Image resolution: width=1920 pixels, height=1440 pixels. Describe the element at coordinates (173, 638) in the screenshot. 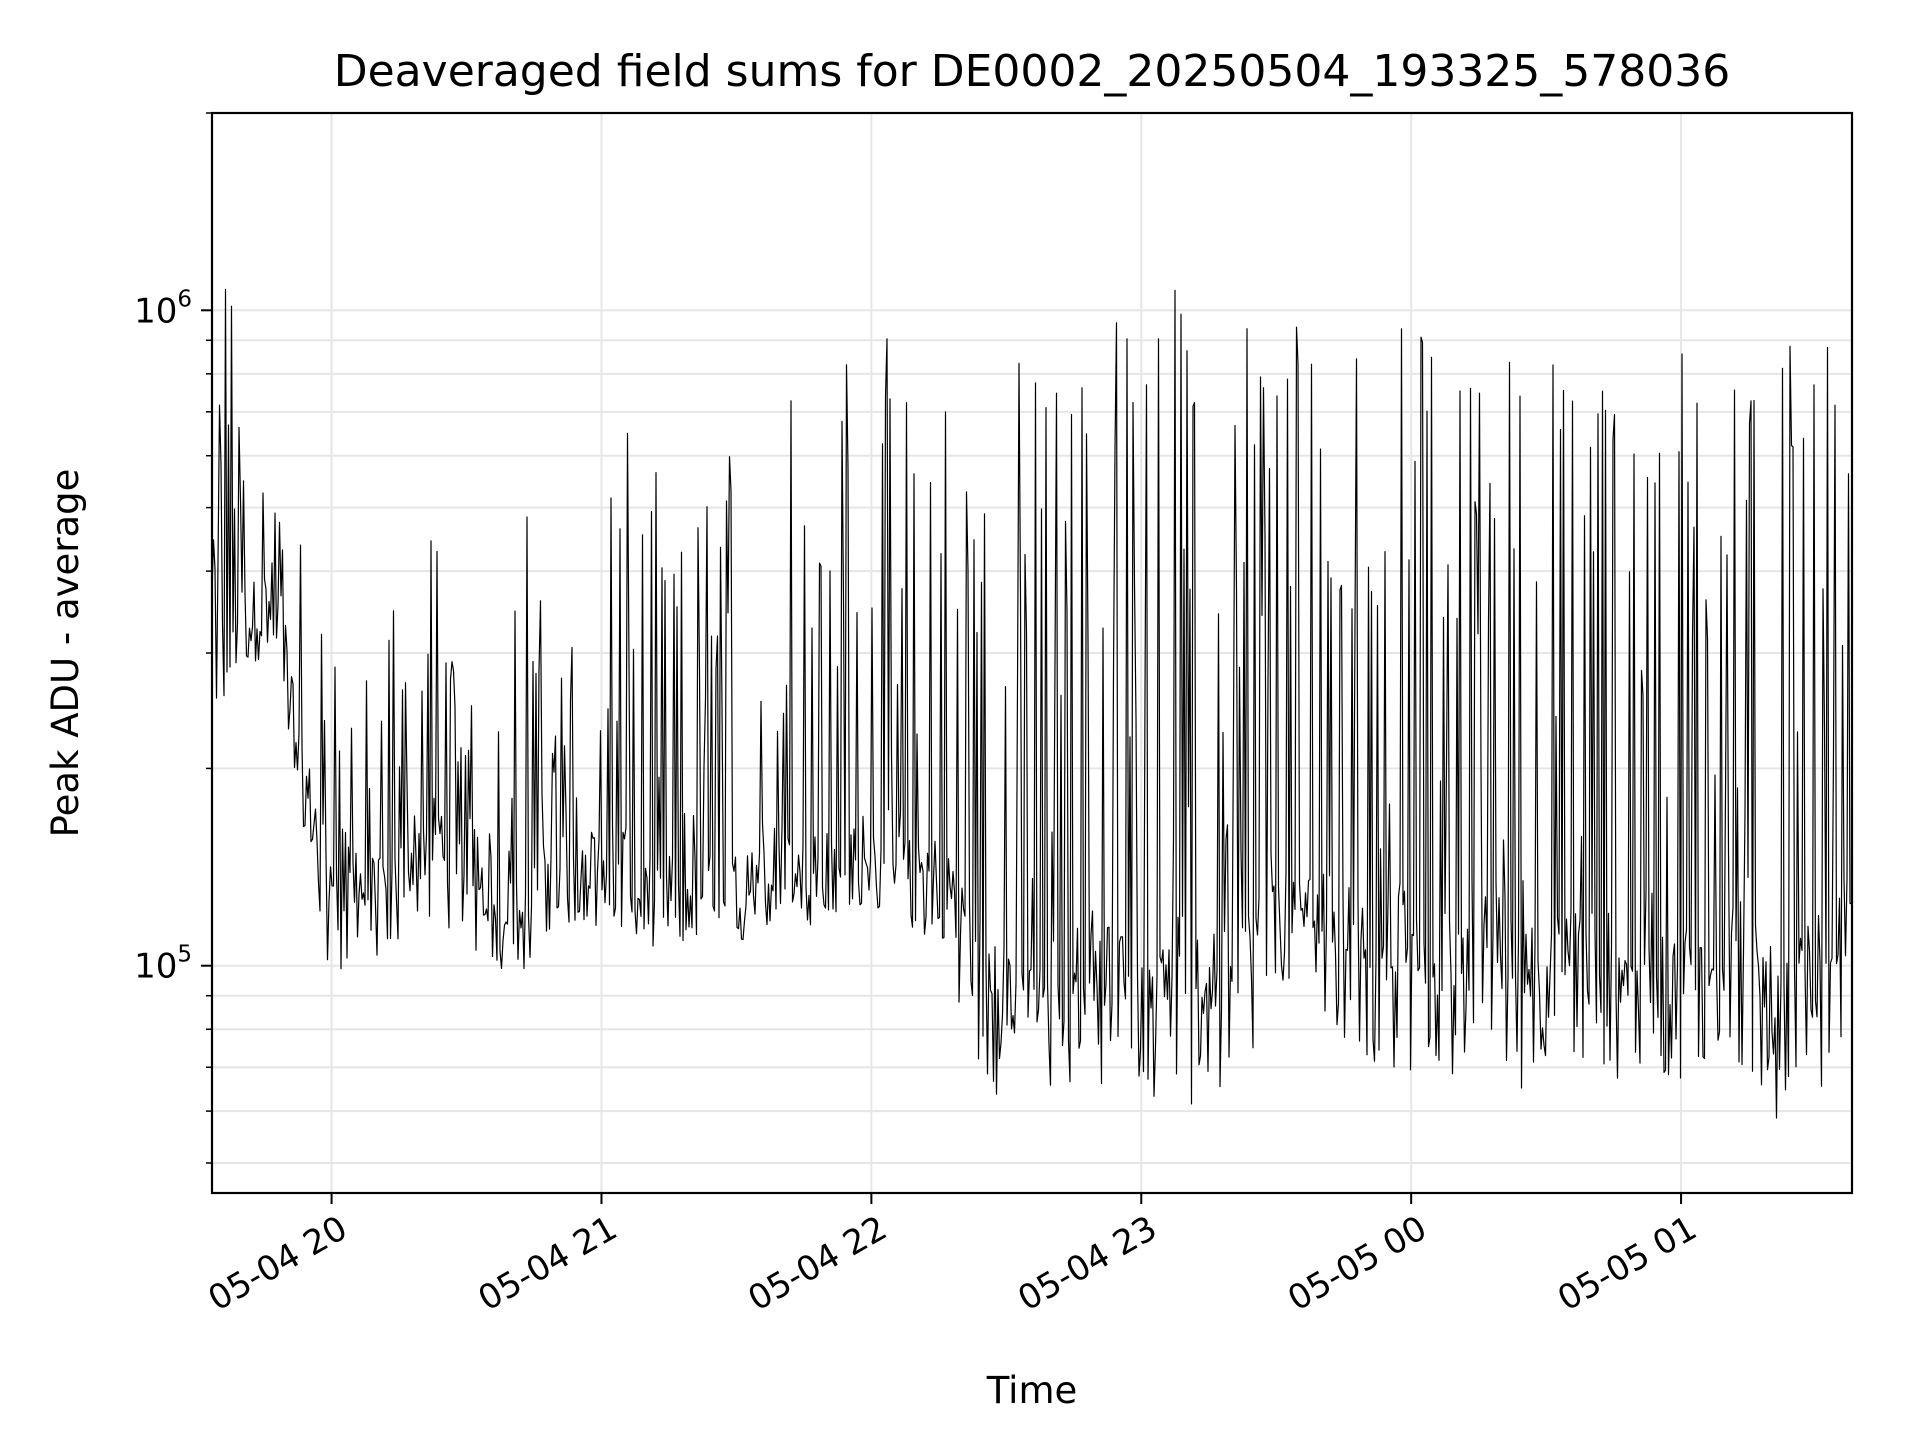

I see `y-axis: 10⁵ 10⁶` at that location.